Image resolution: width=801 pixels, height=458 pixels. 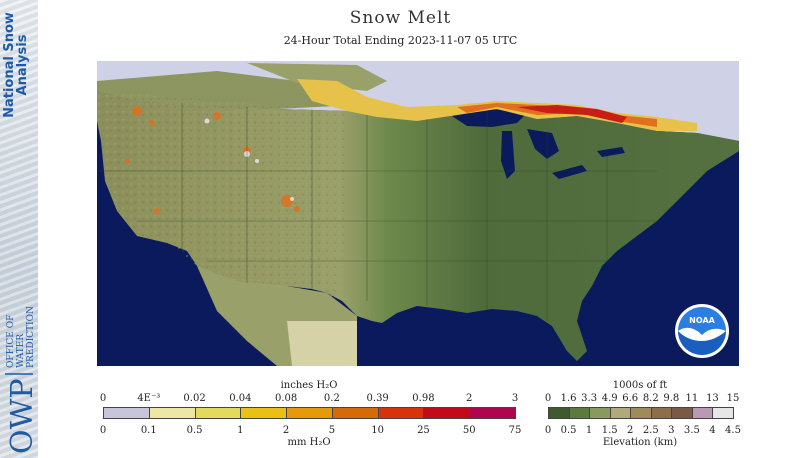 I want to click on elev_legend-top-label: 0, so click(x=548, y=398).